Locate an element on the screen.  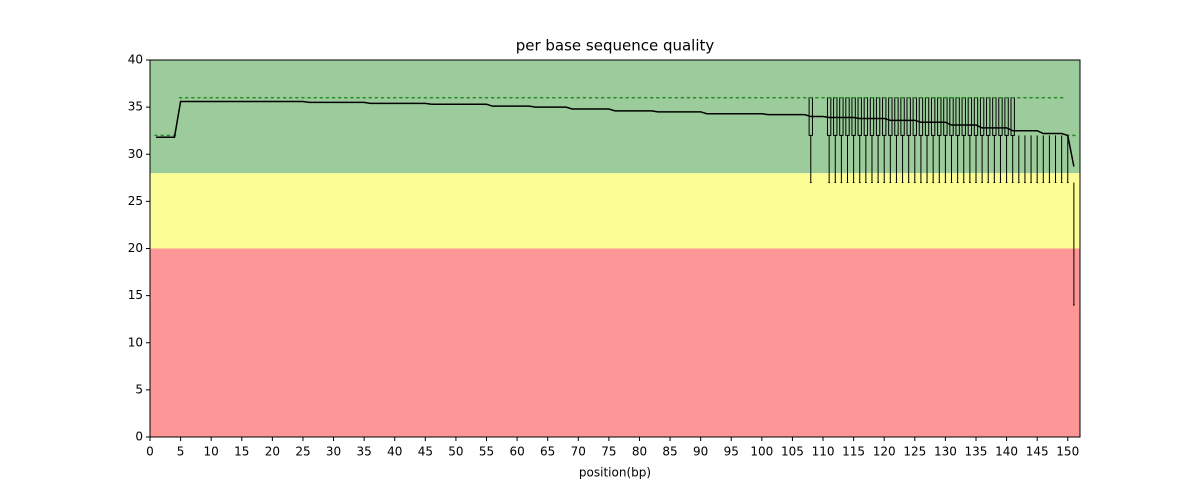
x-tick-label: 110 is located at coordinates (823, 452).